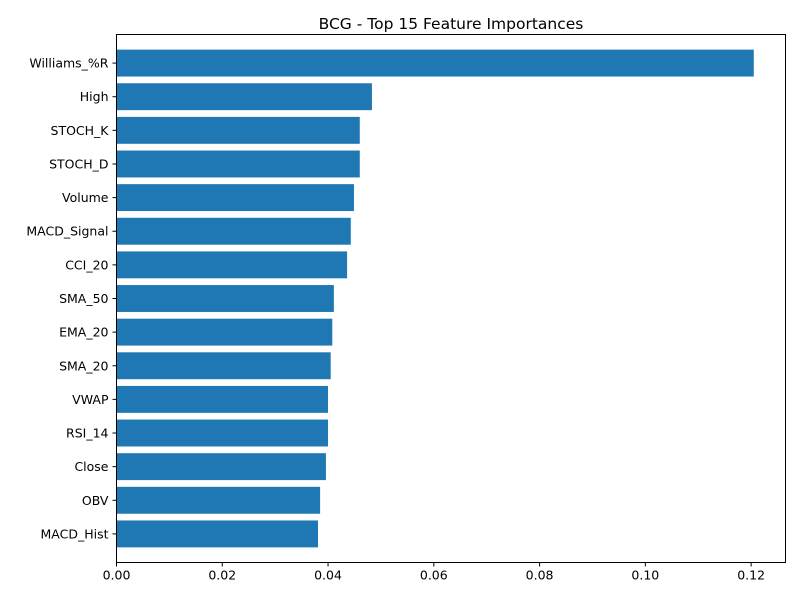 This screenshot has width=800, height=605. What do you see at coordinates (94, 96) in the screenshot?
I see `y-tick-label: High` at bounding box center [94, 96].